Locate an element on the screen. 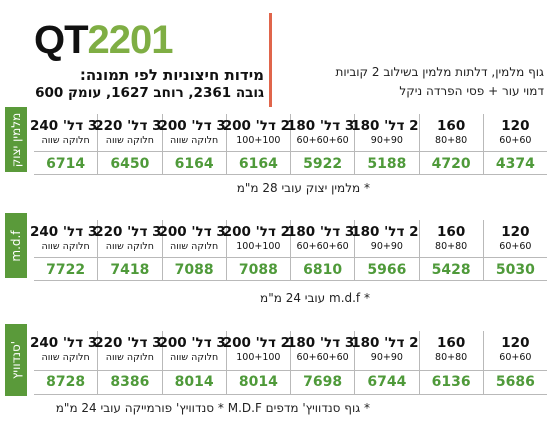  table-column: 2 דל' 180 90+90 6744 is located at coordinates (385, 362).